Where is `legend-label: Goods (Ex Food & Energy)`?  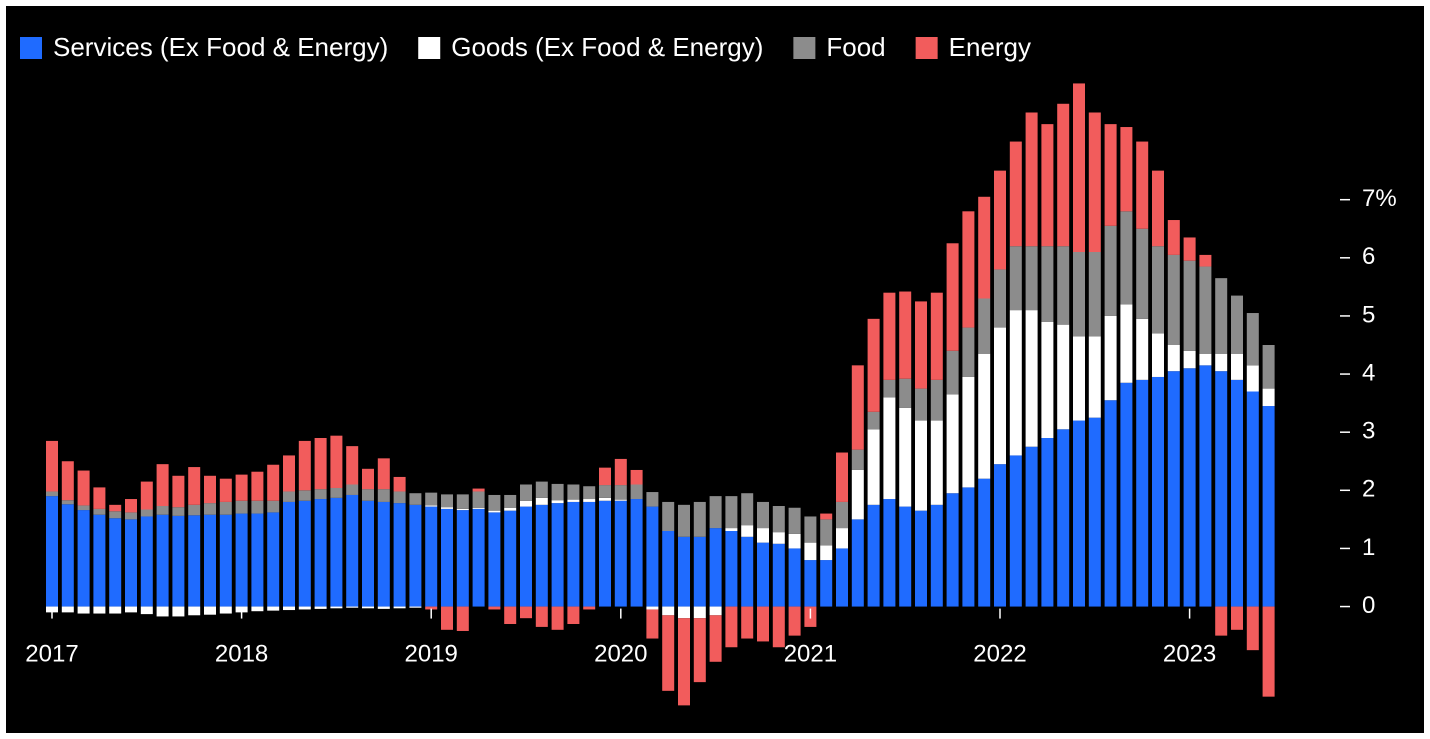
legend-label: Goods (Ex Food & Energy) is located at coordinates (607, 47).